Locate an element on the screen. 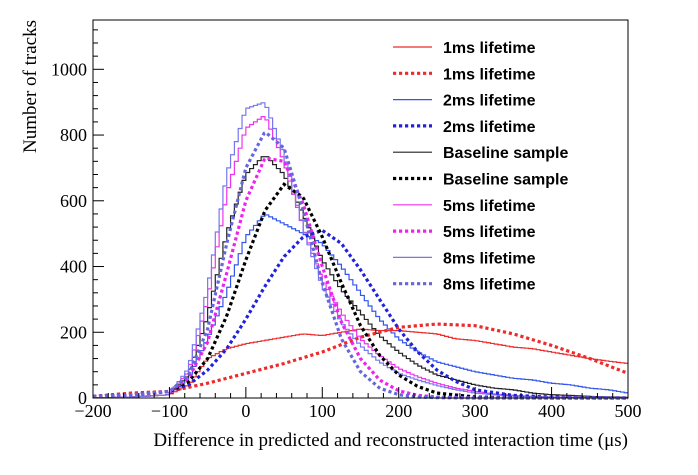 The height and width of the screenshot is (475, 698). x-tick-label: 100 is located at coordinates (322, 411).